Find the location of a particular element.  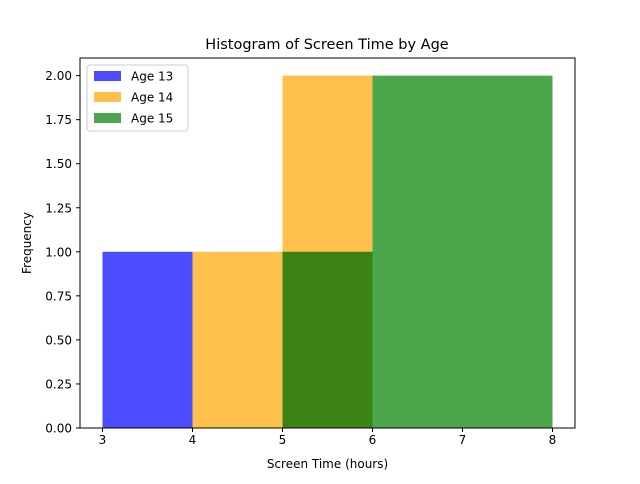

legend-label-age-13: Age 13 is located at coordinates (152, 77).